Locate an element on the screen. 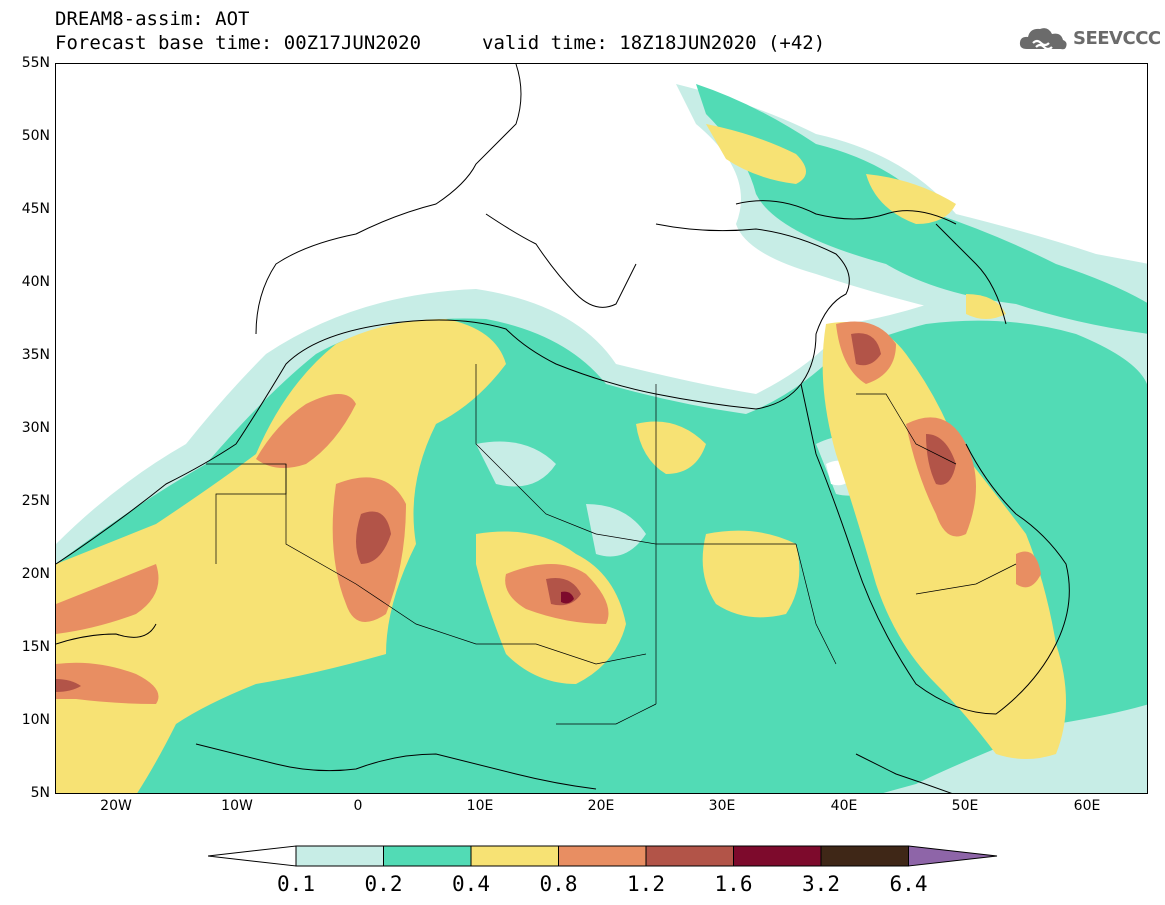 Image resolution: width=1165 pixels, height=905 pixels. colorbar-label: 1.6 is located at coordinates (733, 884).